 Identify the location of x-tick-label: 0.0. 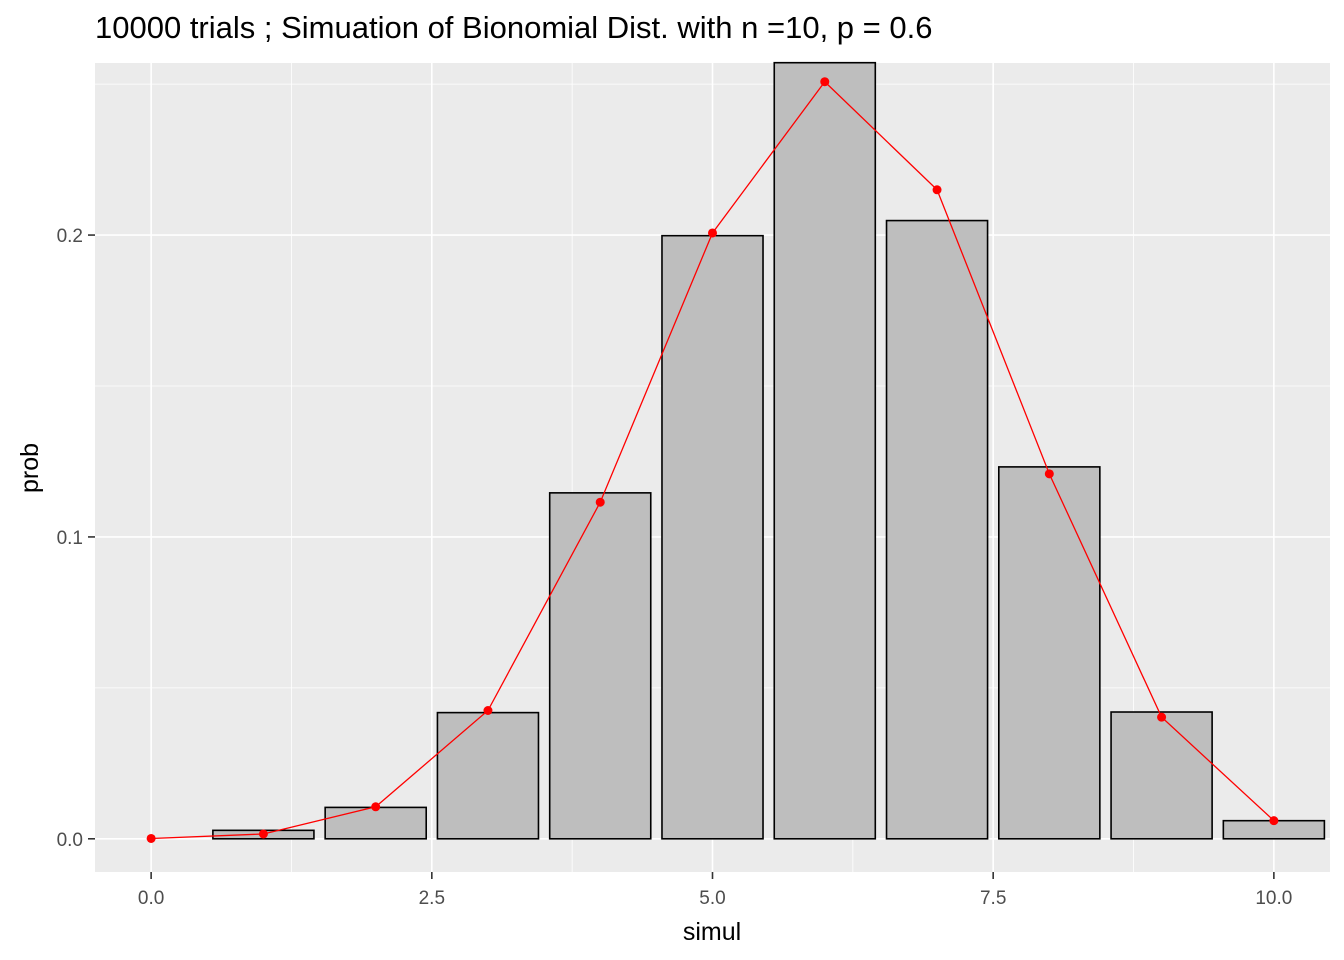
(151, 898).